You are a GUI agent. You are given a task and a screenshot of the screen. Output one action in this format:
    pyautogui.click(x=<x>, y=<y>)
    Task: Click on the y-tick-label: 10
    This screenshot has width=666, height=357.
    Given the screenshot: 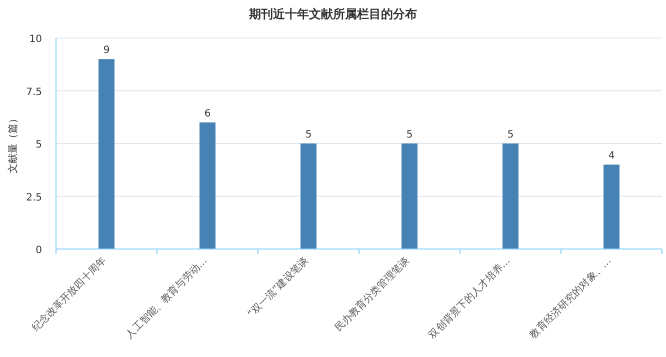 What is the action you would take?
    pyautogui.click(x=35, y=39)
    